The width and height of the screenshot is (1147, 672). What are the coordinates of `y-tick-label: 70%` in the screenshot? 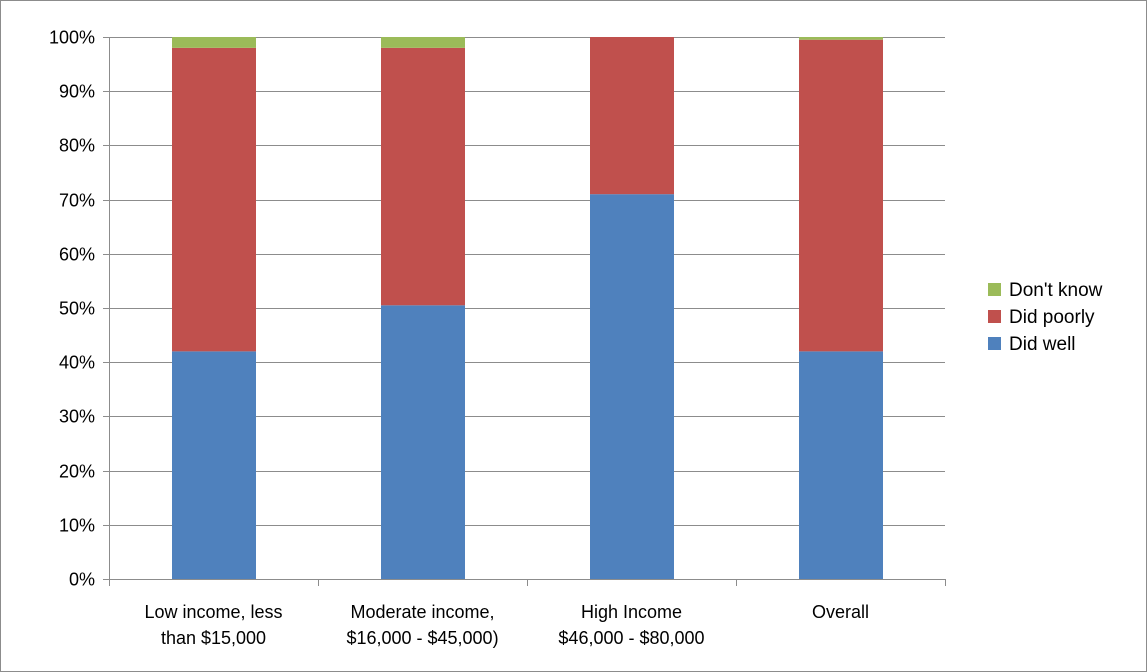 It's located at (77, 201).